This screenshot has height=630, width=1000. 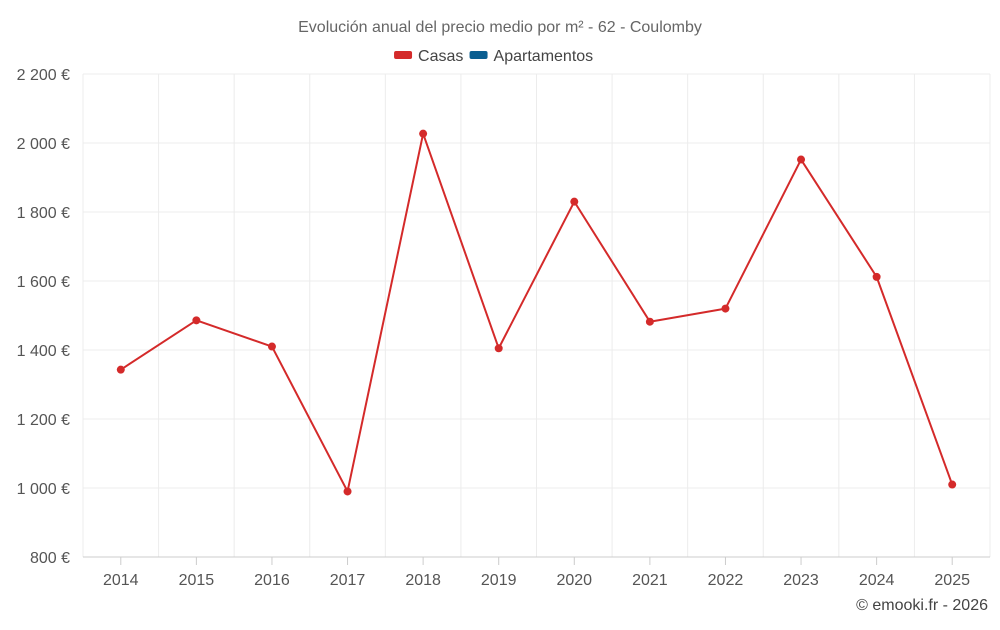 I want to click on x-tick-label: 2014, so click(x=121, y=580).